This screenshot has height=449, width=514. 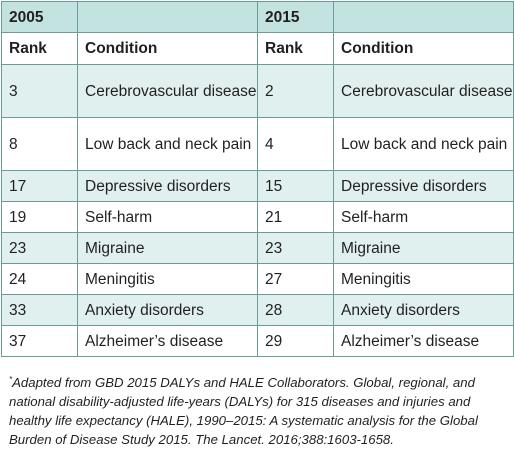 What do you see at coordinates (39, 17) in the screenshot?
I see `year-2005-header: 2005` at bounding box center [39, 17].